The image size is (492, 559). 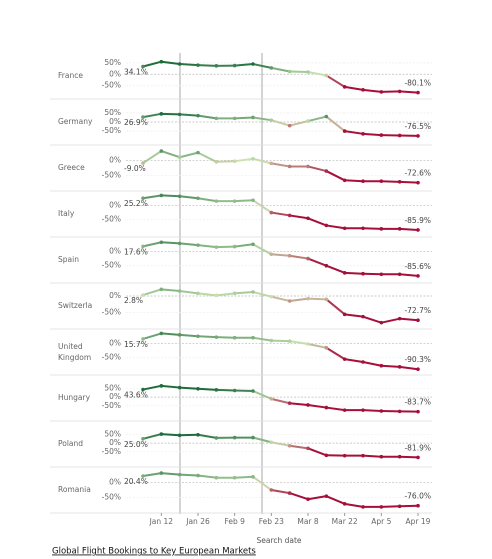 I want to click on country-label: Switzerla, so click(x=75, y=305).